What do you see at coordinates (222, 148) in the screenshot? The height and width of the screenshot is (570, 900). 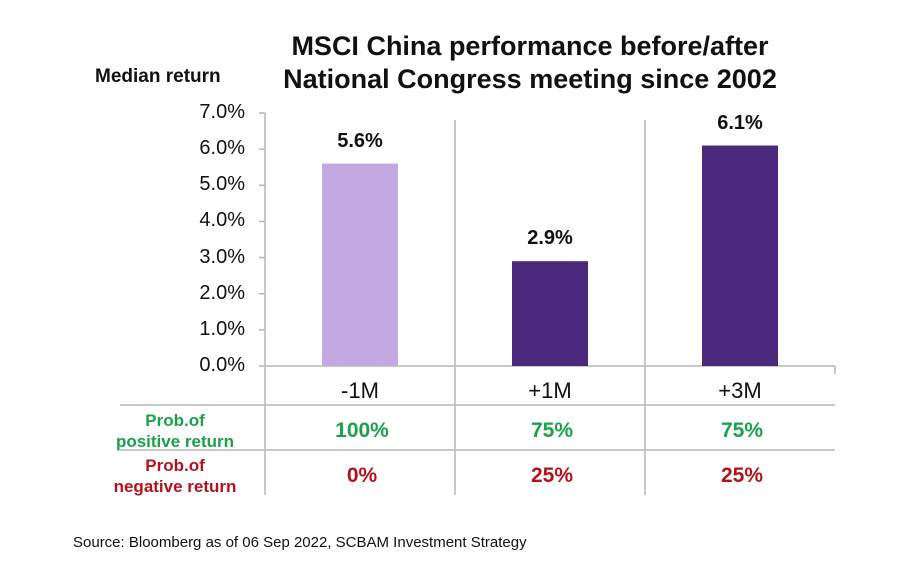 I see `y-tick-label: 6.0%` at bounding box center [222, 148].